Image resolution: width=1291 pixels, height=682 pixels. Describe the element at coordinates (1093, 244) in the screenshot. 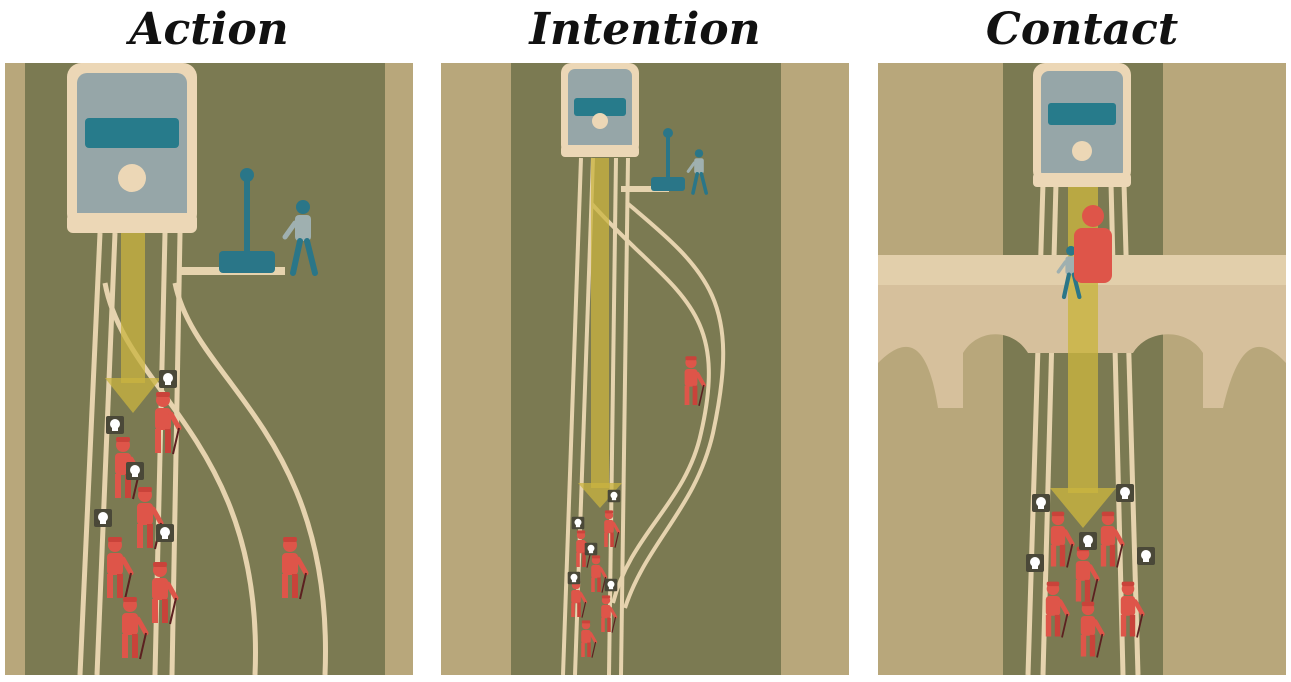

I see `large-man` at that location.